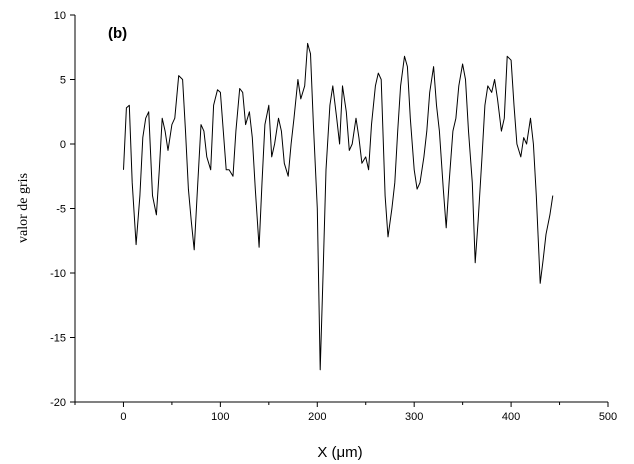 The width and height of the screenshot is (634, 464). What do you see at coordinates (63, 145) in the screenshot?
I see `y-tick-label: 0` at bounding box center [63, 145].